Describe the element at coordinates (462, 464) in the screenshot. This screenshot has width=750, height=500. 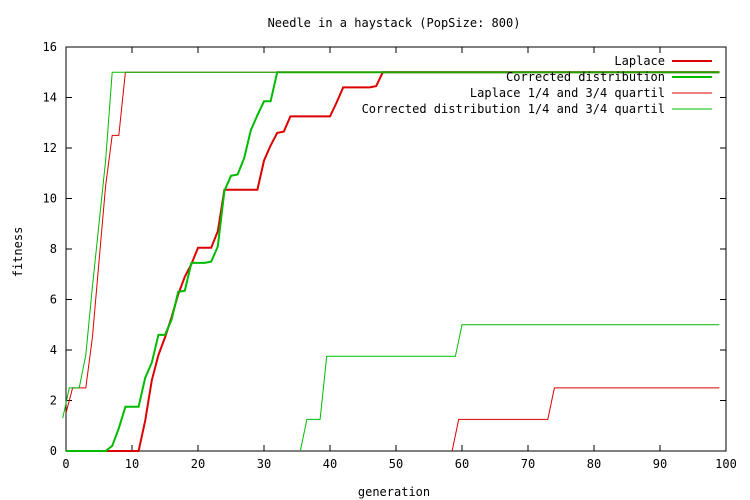
I see `x-tick-label: 60` at that location.